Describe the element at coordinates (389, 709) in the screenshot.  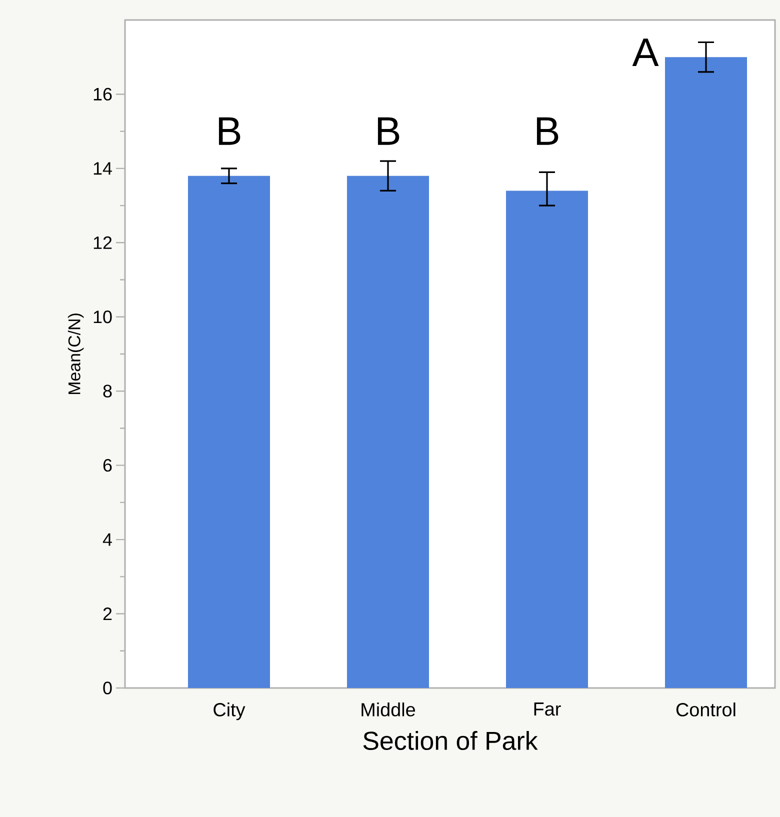
I see `x-tick-label: Middle` at that location.